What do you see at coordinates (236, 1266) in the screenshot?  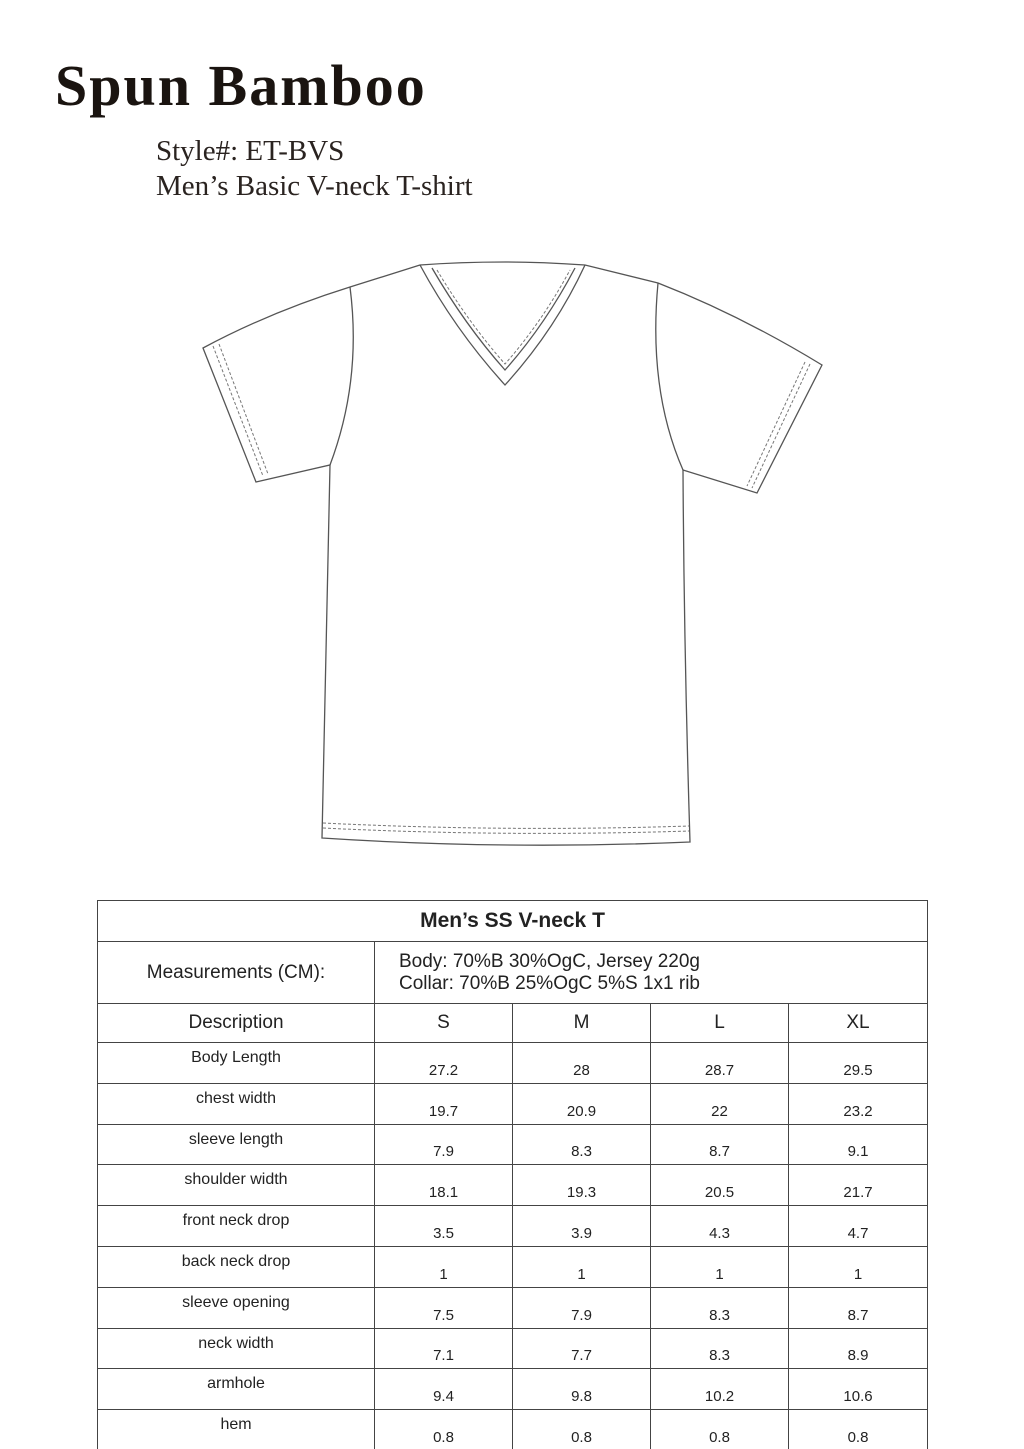 I see `row-description: back neck drop` at bounding box center [236, 1266].